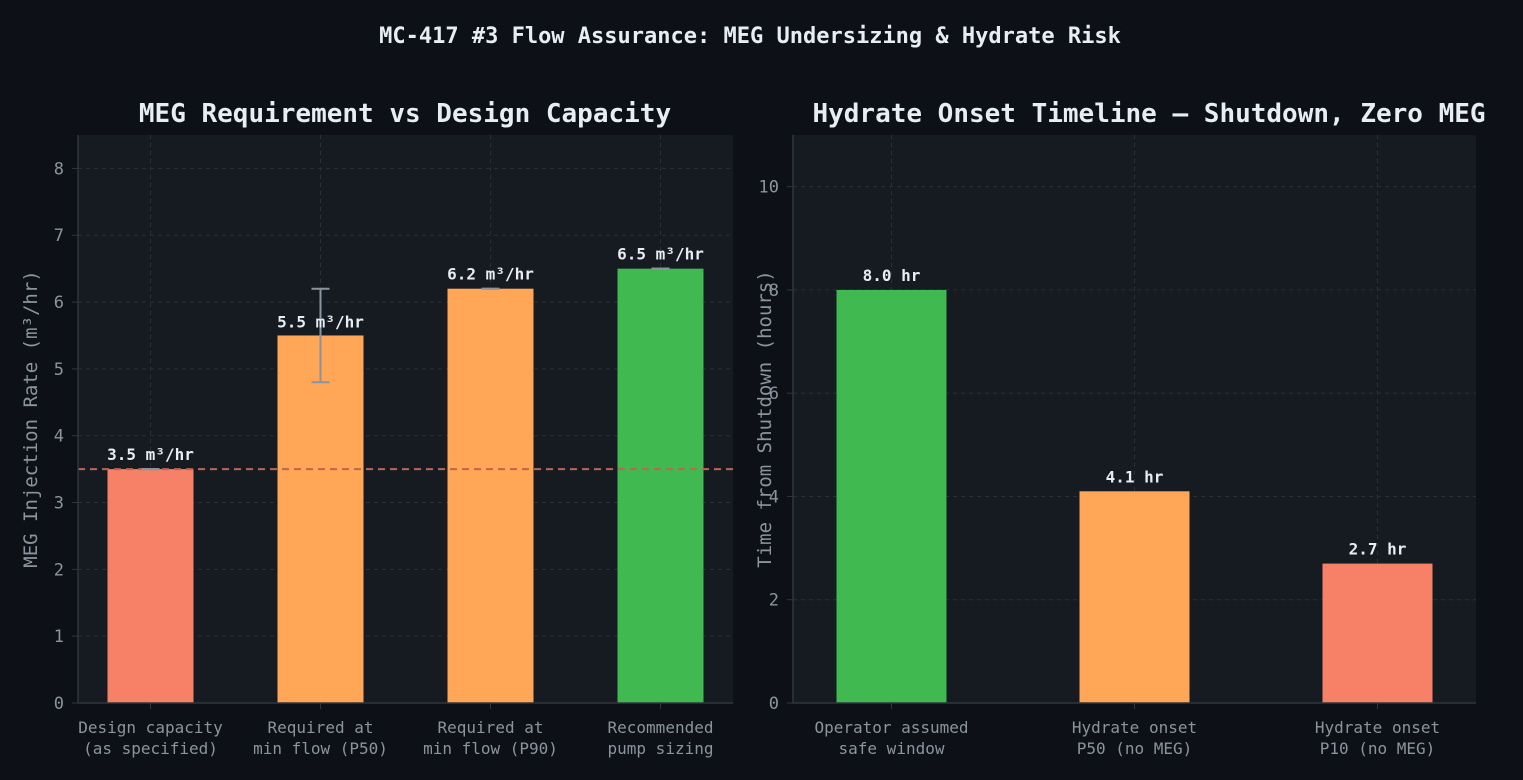 The height and width of the screenshot is (780, 1523). What do you see at coordinates (59, 236) in the screenshot?
I see `y-tick-label: 7` at bounding box center [59, 236].